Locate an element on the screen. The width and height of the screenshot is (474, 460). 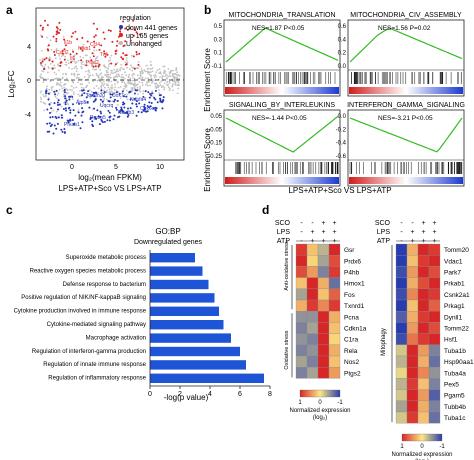
gsea-rank-strip is located at coordinates (282, 90).